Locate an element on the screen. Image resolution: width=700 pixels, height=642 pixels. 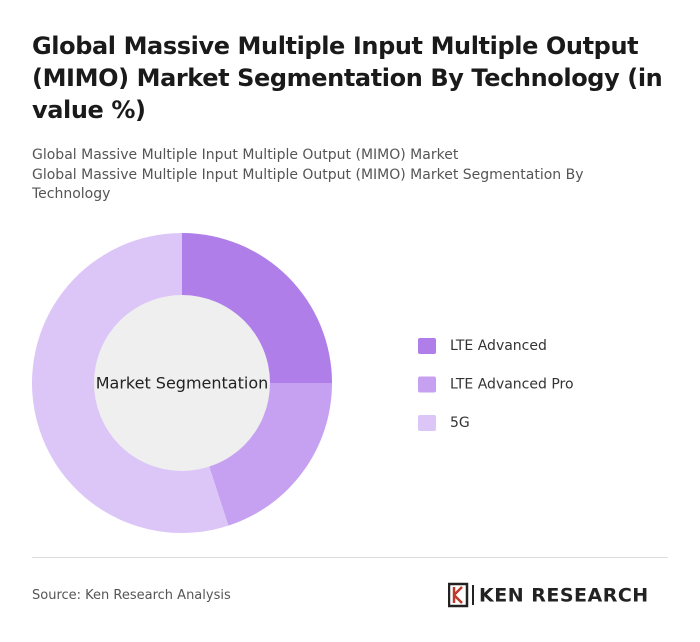
legend-label: LTE Advanced is located at coordinates (498, 346).